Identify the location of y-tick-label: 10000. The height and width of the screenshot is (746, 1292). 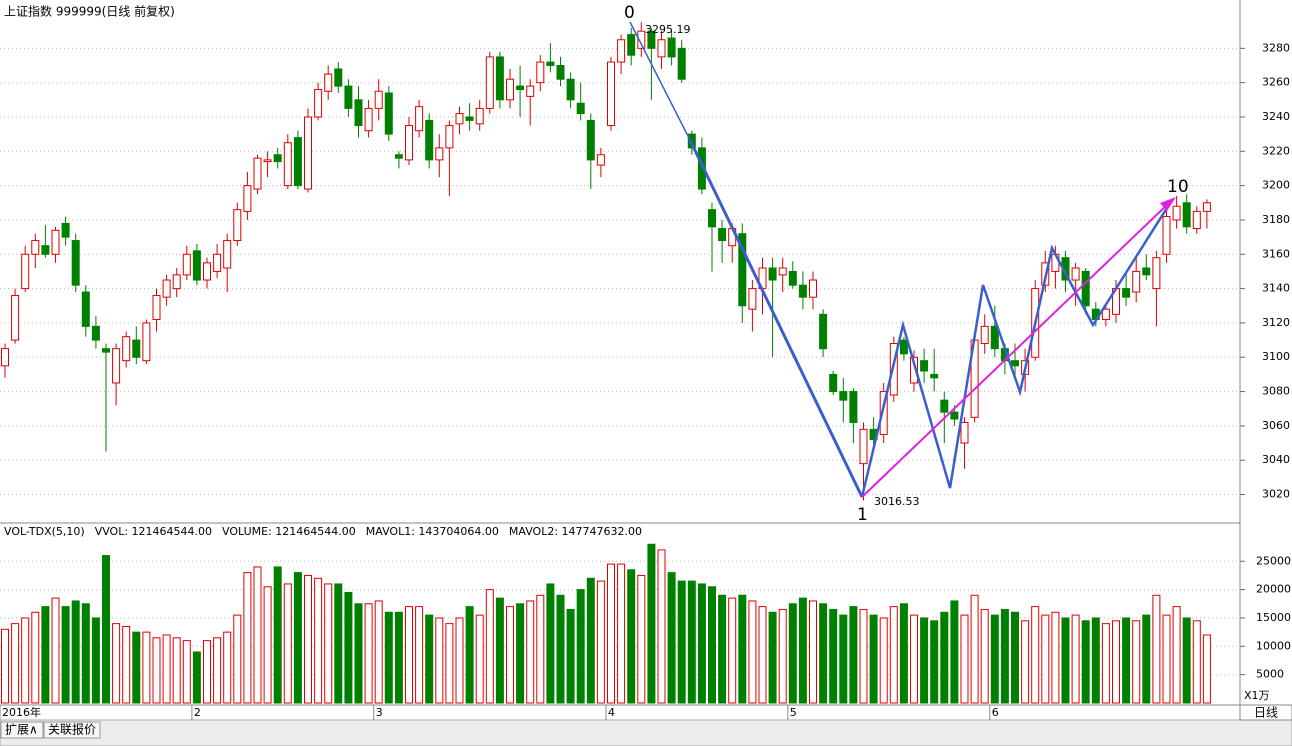
(1273, 645).